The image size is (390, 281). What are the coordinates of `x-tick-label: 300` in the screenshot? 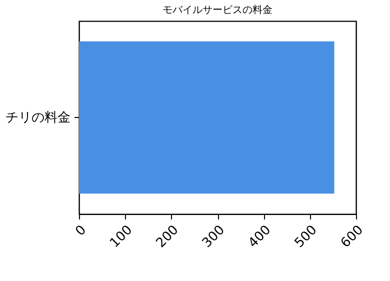 It's located at (214, 236).